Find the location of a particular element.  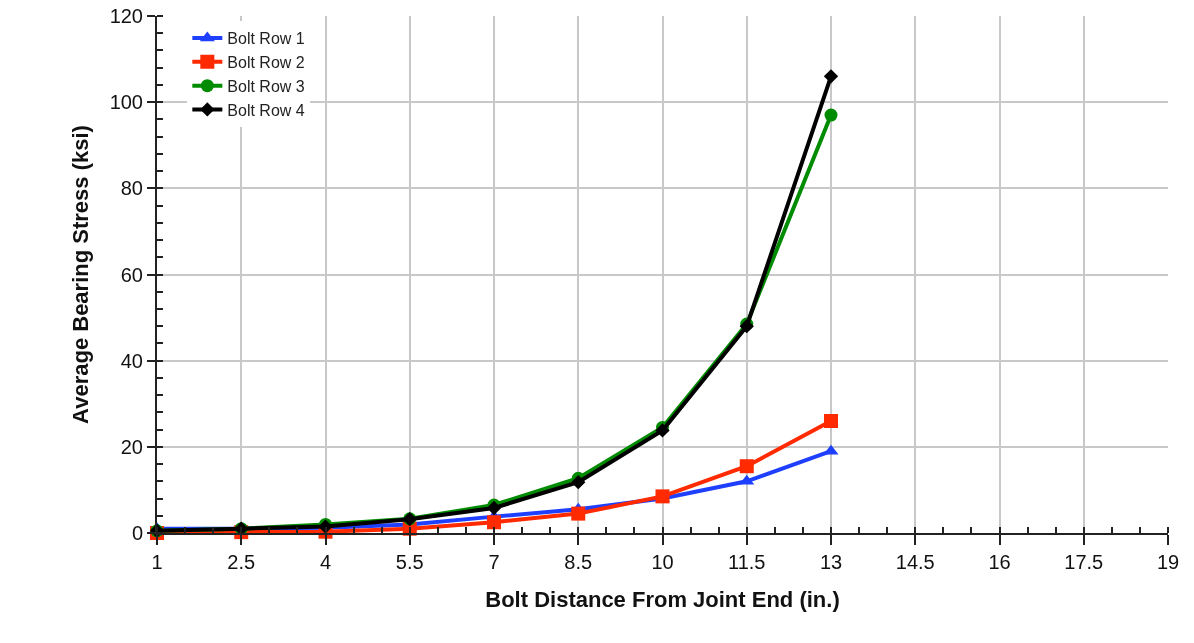

y-tick-label: 80 is located at coordinates (131, 188).